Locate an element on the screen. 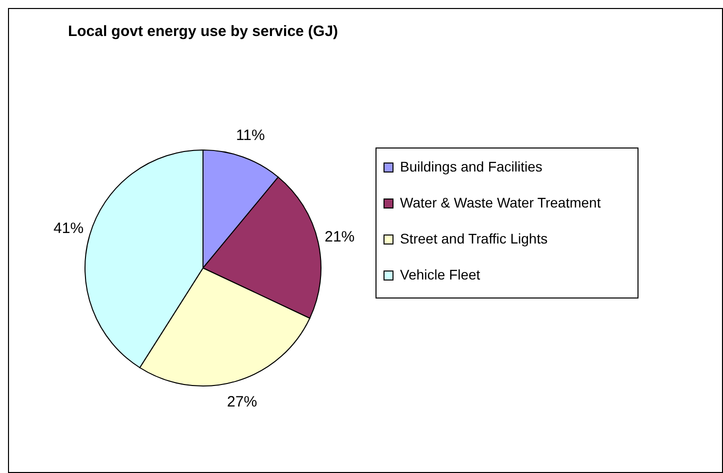 The width and height of the screenshot is (723, 473). legend-label: Water & Waste Water Treatment is located at coordinates (500, 202).